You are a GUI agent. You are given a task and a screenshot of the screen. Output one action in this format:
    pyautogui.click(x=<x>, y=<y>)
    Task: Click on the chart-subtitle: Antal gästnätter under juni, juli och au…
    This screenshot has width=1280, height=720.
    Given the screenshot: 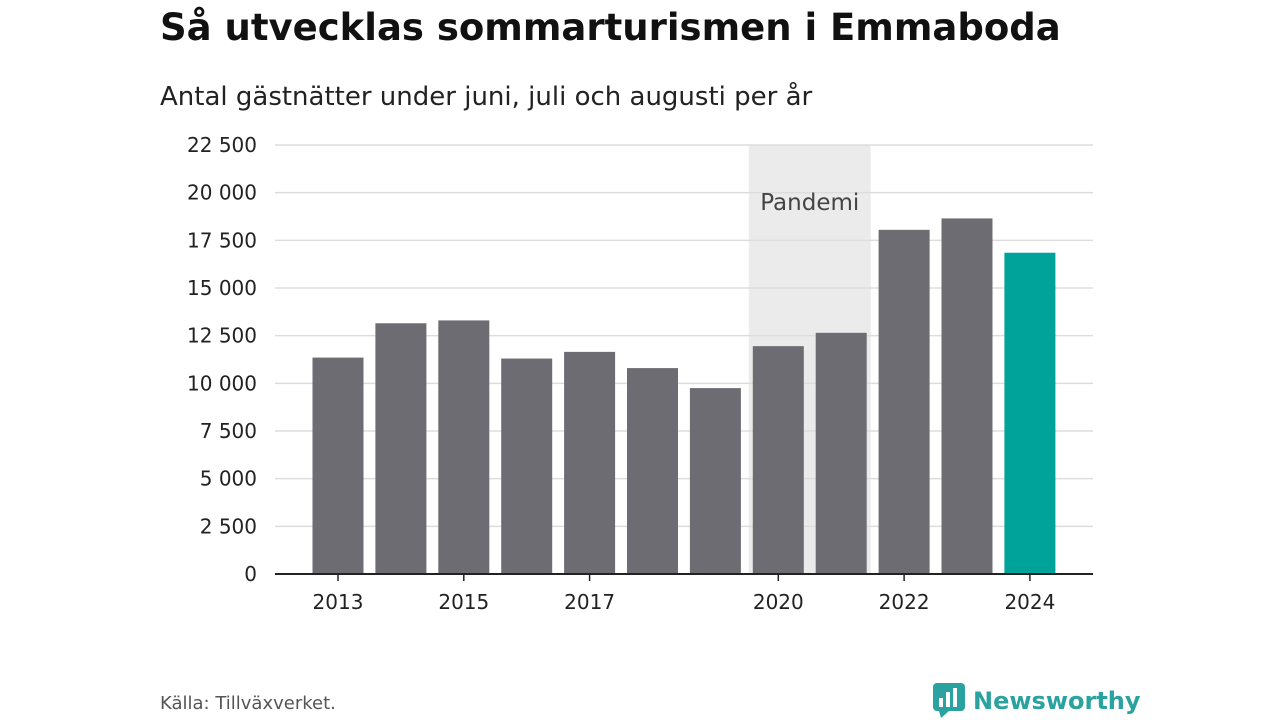 What is the action you would take?
    pyautogui.click(x=486, y=97)
    